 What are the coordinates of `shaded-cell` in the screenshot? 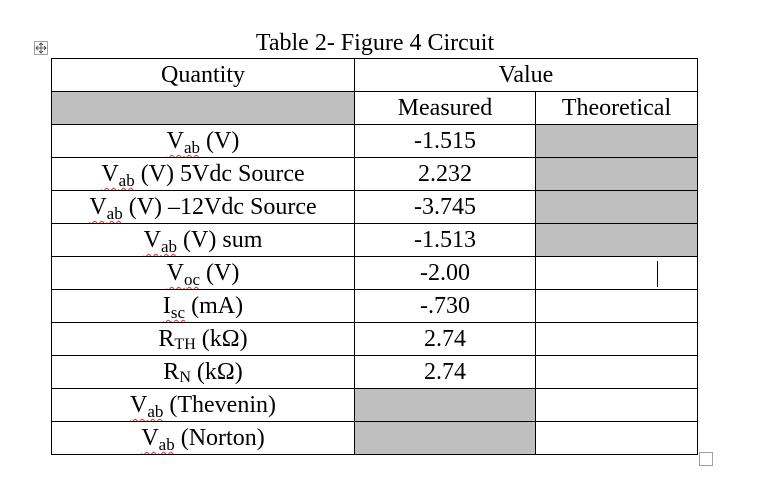 It's located at (203, 108).